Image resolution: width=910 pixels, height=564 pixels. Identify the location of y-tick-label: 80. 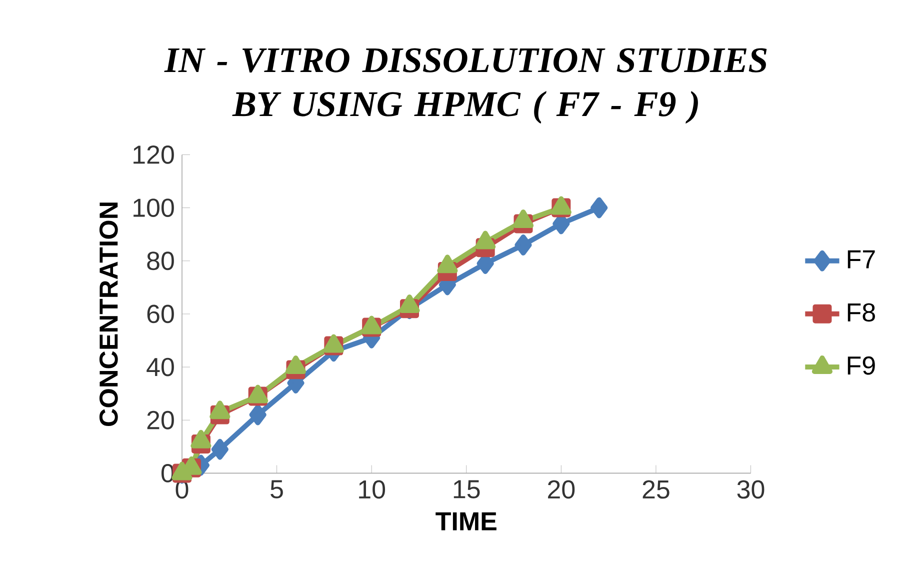
(160, 261).